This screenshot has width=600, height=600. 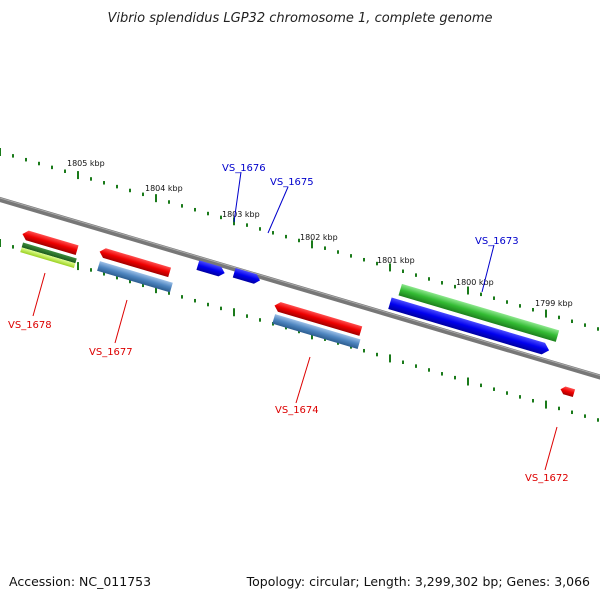 What do you see at coordinates (86, 163) in the screenshot?
I see `scale-label: 1805 kbp` at bounding box center [86, 163].